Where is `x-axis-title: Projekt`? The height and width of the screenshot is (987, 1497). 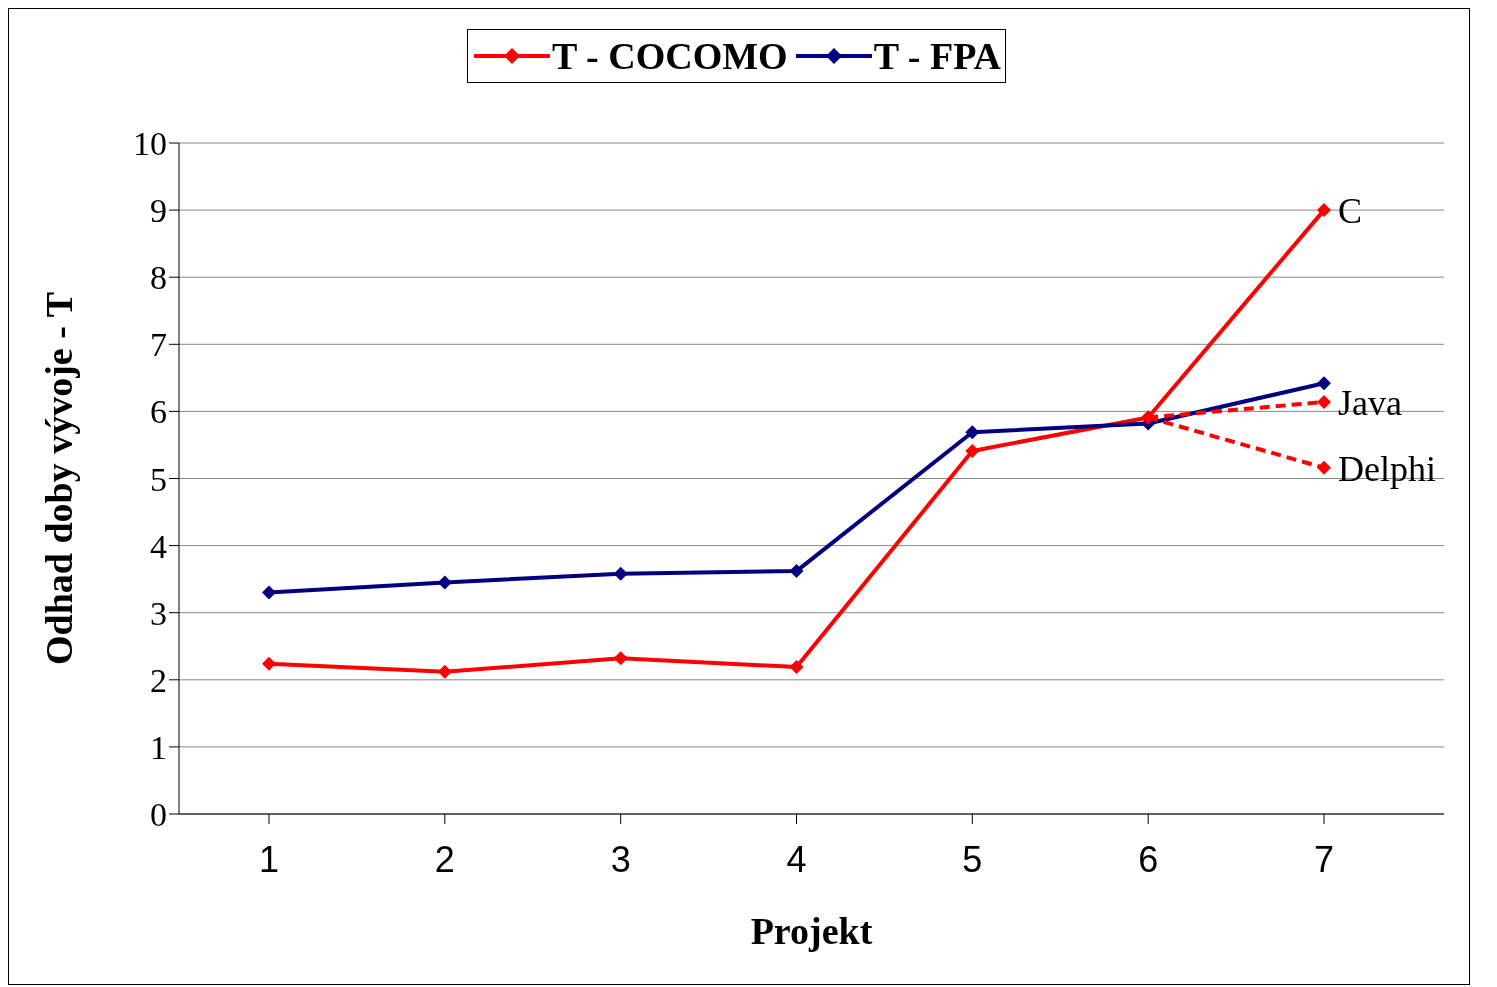 x-axis-title: Projekt is located at coordinates (811, 931).